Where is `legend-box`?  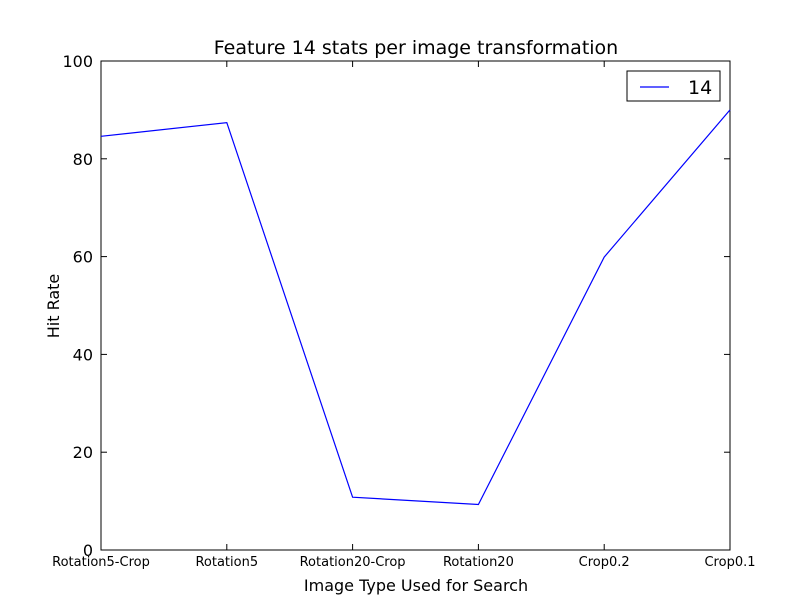
legend-box is located at coordinates (673, 86).